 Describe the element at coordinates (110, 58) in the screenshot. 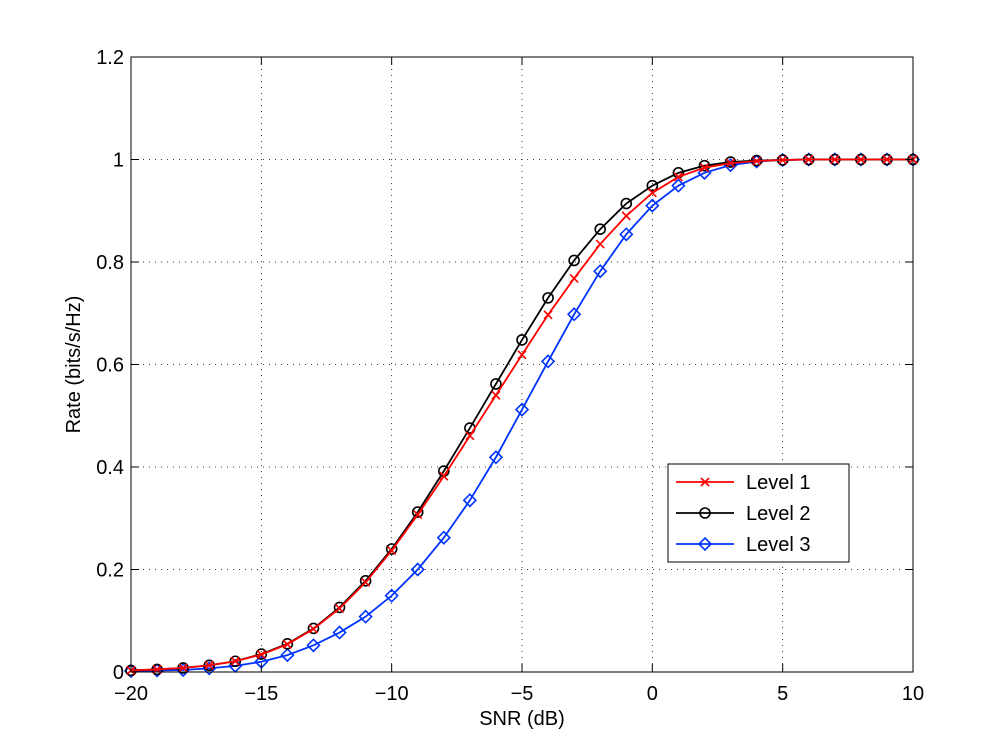

I see `y-tick-label: 1.2` at that location.